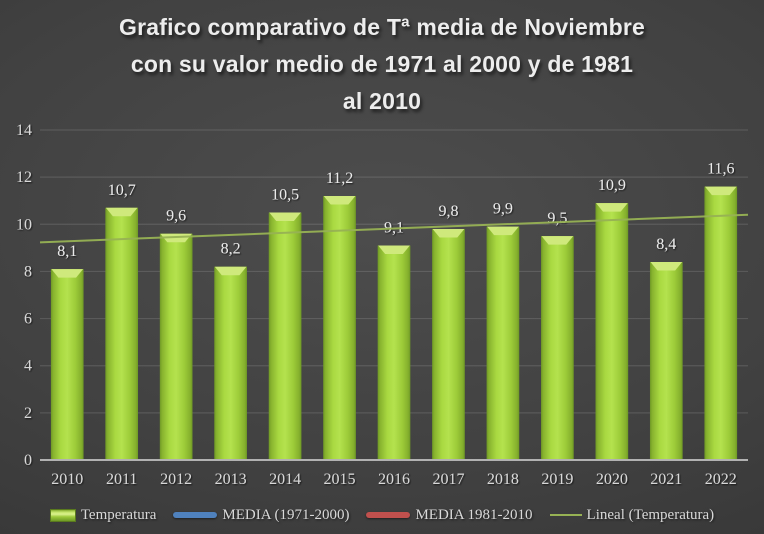  I want to click on trend-line-temperatura, so click(394, 228).